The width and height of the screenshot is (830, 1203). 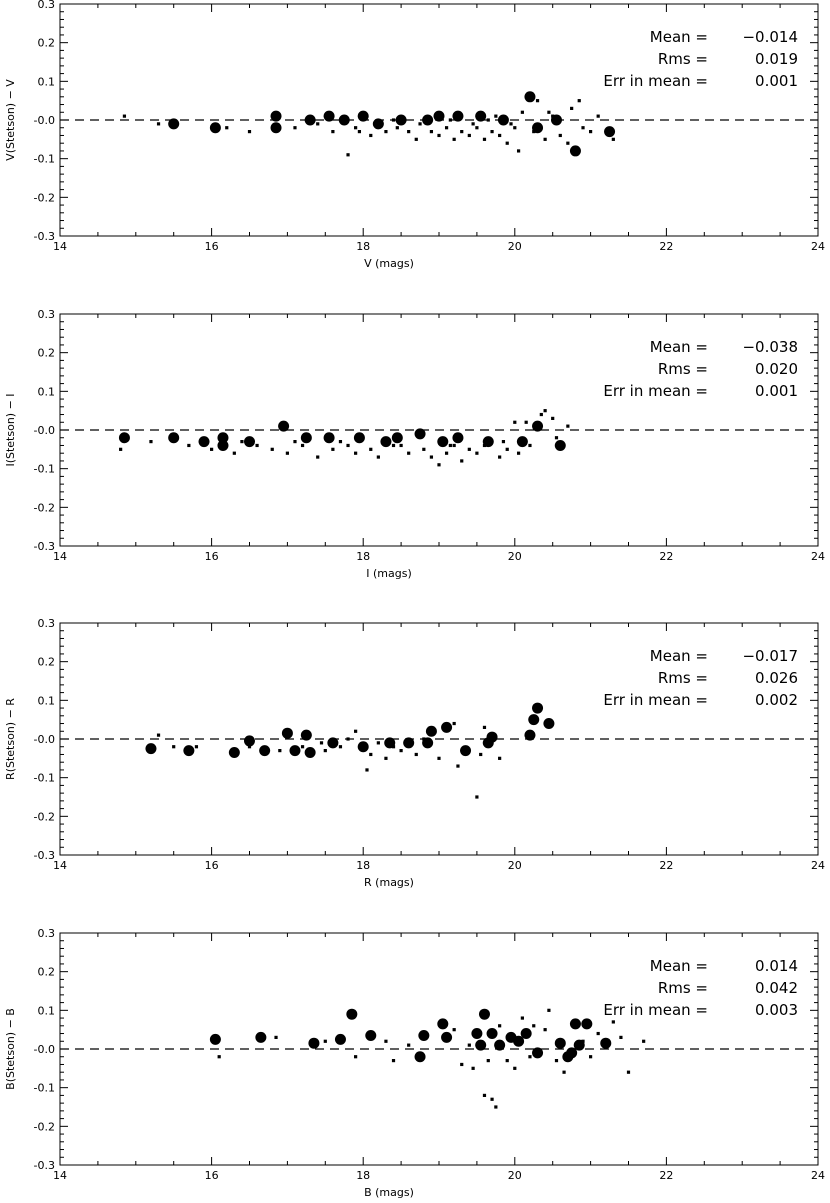 What do you see at coordinates (212, 865) in the screenshot?
I see `x-tick-label: 16` at bounding box center [212, 865].